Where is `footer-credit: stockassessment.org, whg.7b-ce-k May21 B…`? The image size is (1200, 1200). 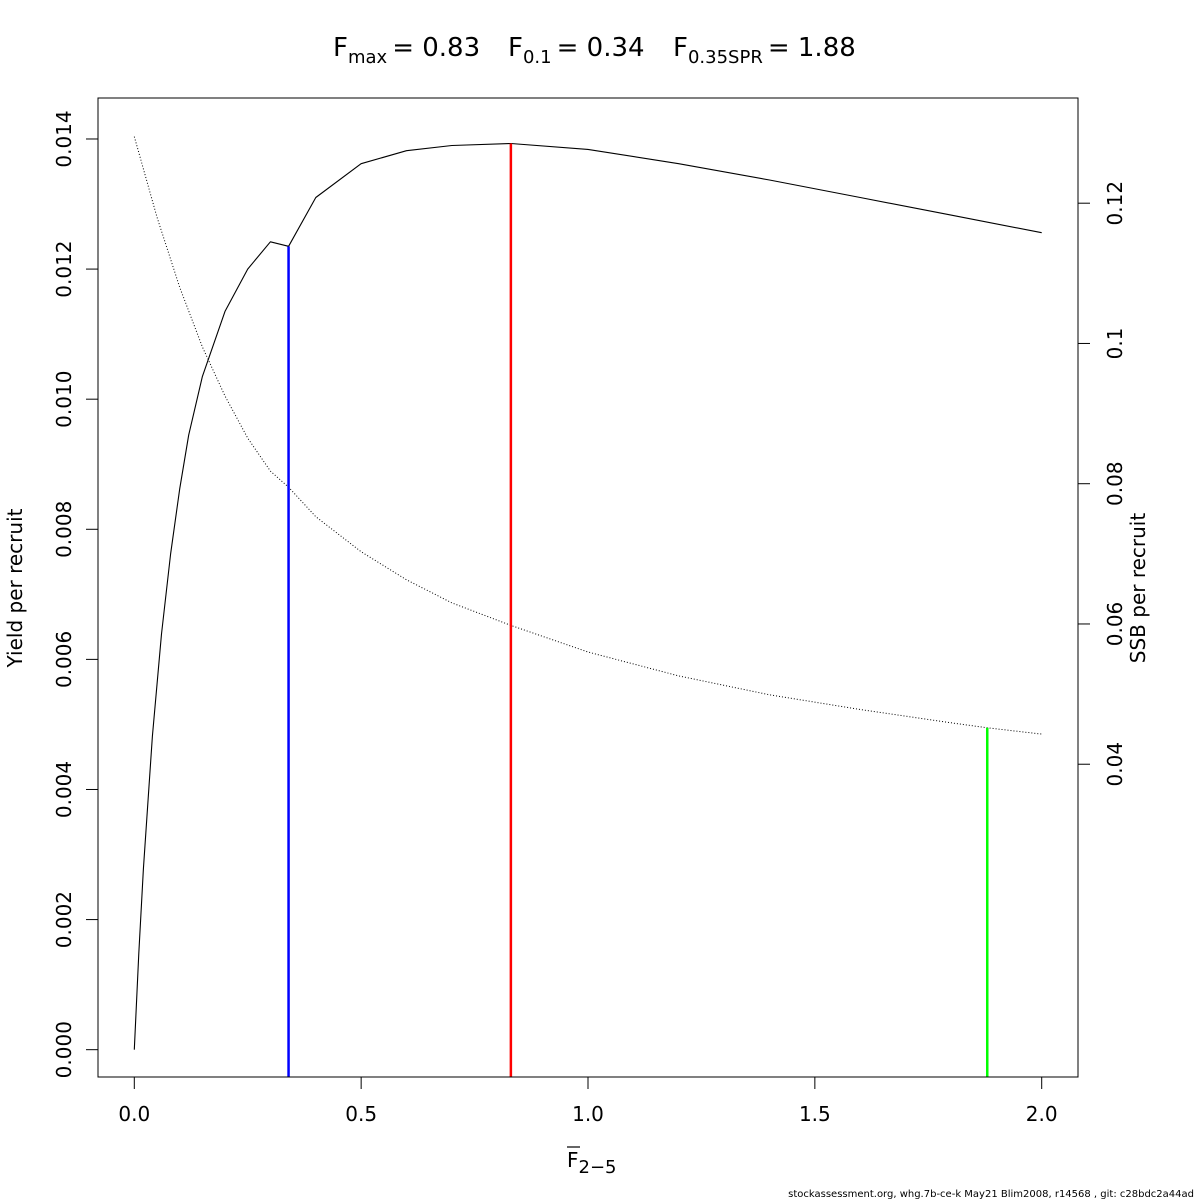
footer-credit: stockassessment.org, whg.7b-ce-k May21 B… is located at coordinates (991, 1194).